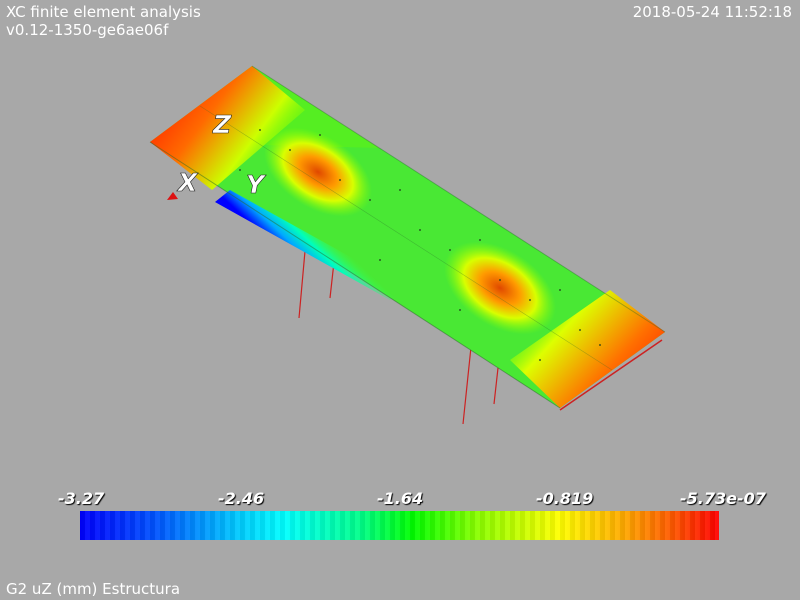 Image resolution: width=800 pixels, height=600 pixels. What do you see at coordinates (103, 12) in the screenshot?
I see `app-title: XC finite element analysis` at bounding box center [103, 12].